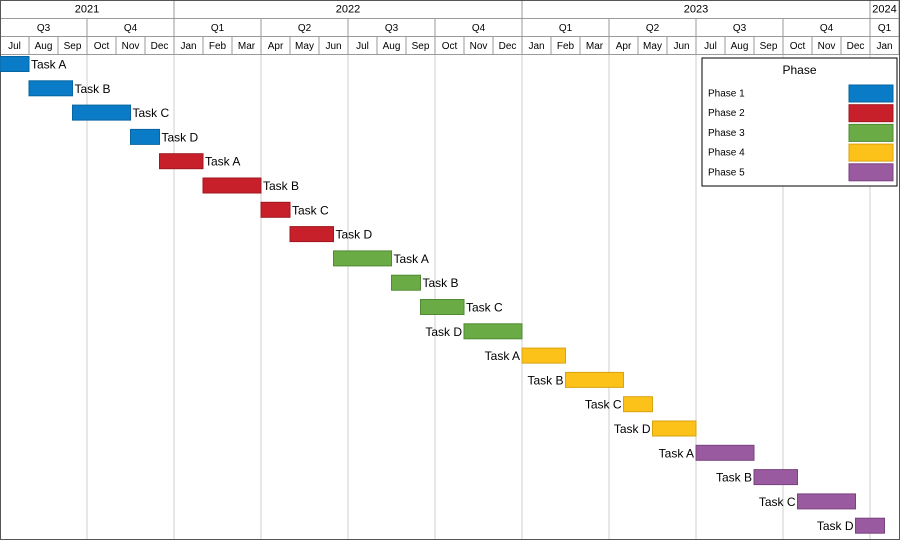 The height and width of the screenshot is (540, 900). What do you see at coordinates (726, 113) in the screenshot?
I see `legend-entry-label: Phase 2` at bounding box center [726, 113].